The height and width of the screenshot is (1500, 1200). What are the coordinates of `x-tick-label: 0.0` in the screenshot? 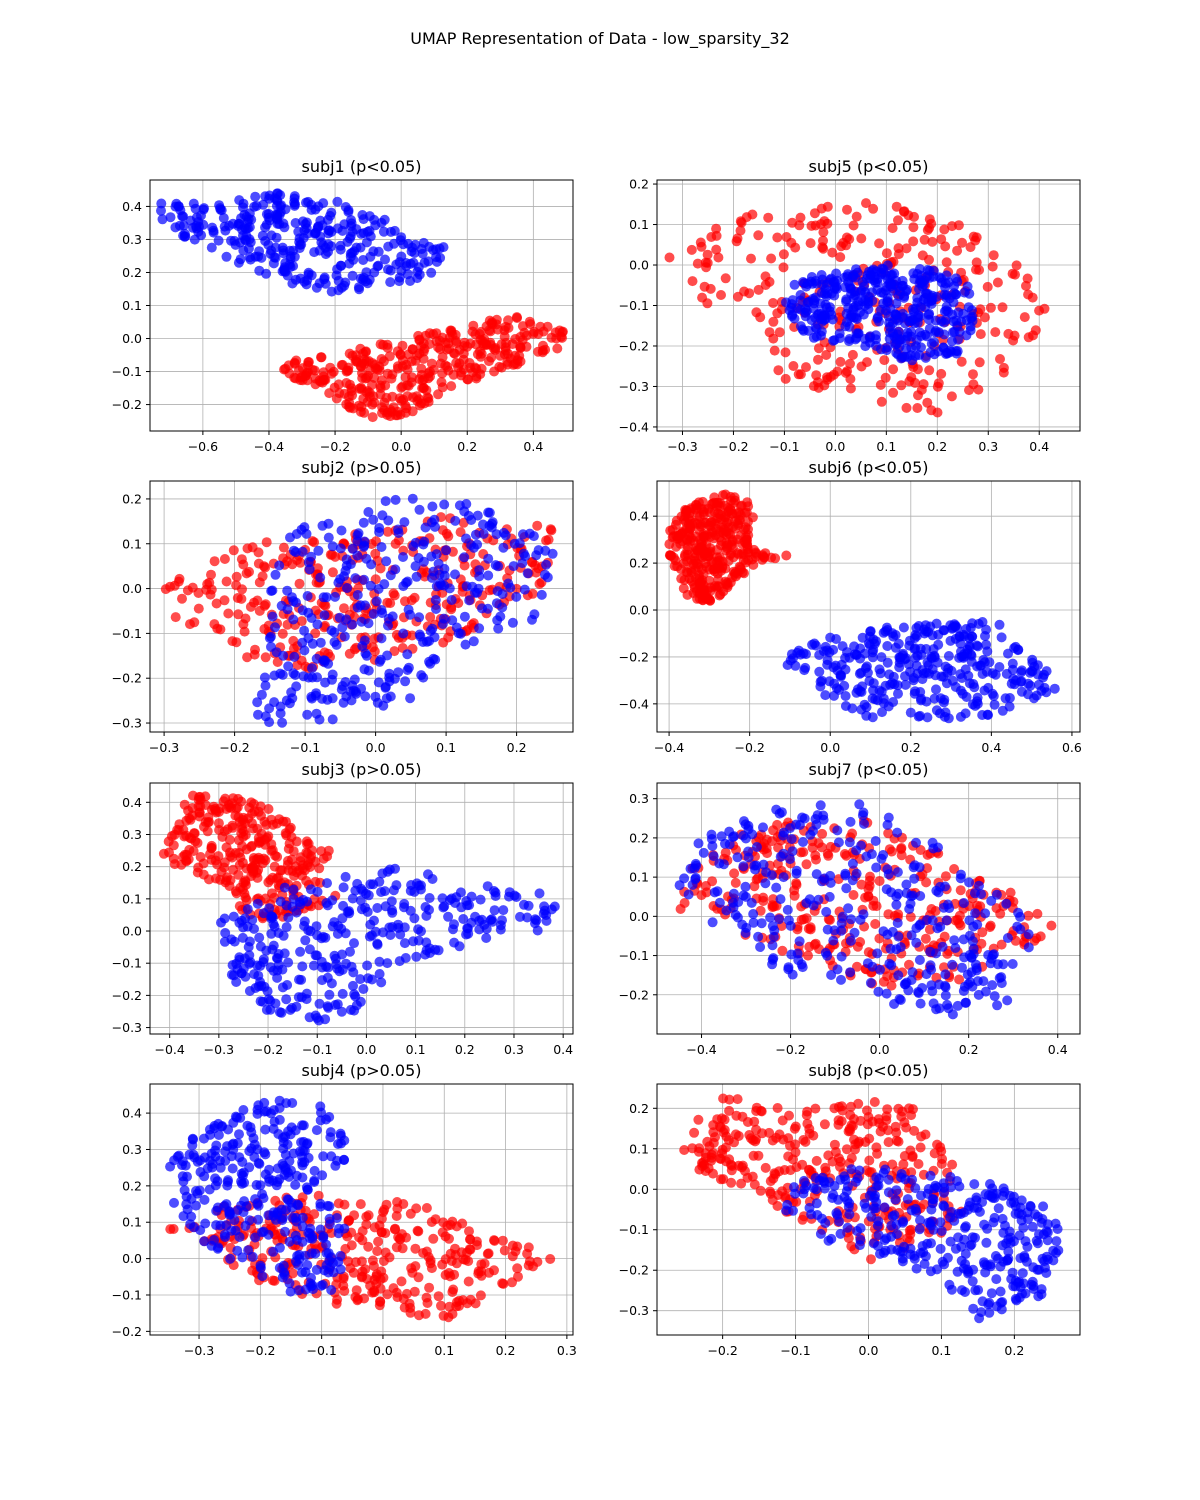 It's located at (366, 1049).